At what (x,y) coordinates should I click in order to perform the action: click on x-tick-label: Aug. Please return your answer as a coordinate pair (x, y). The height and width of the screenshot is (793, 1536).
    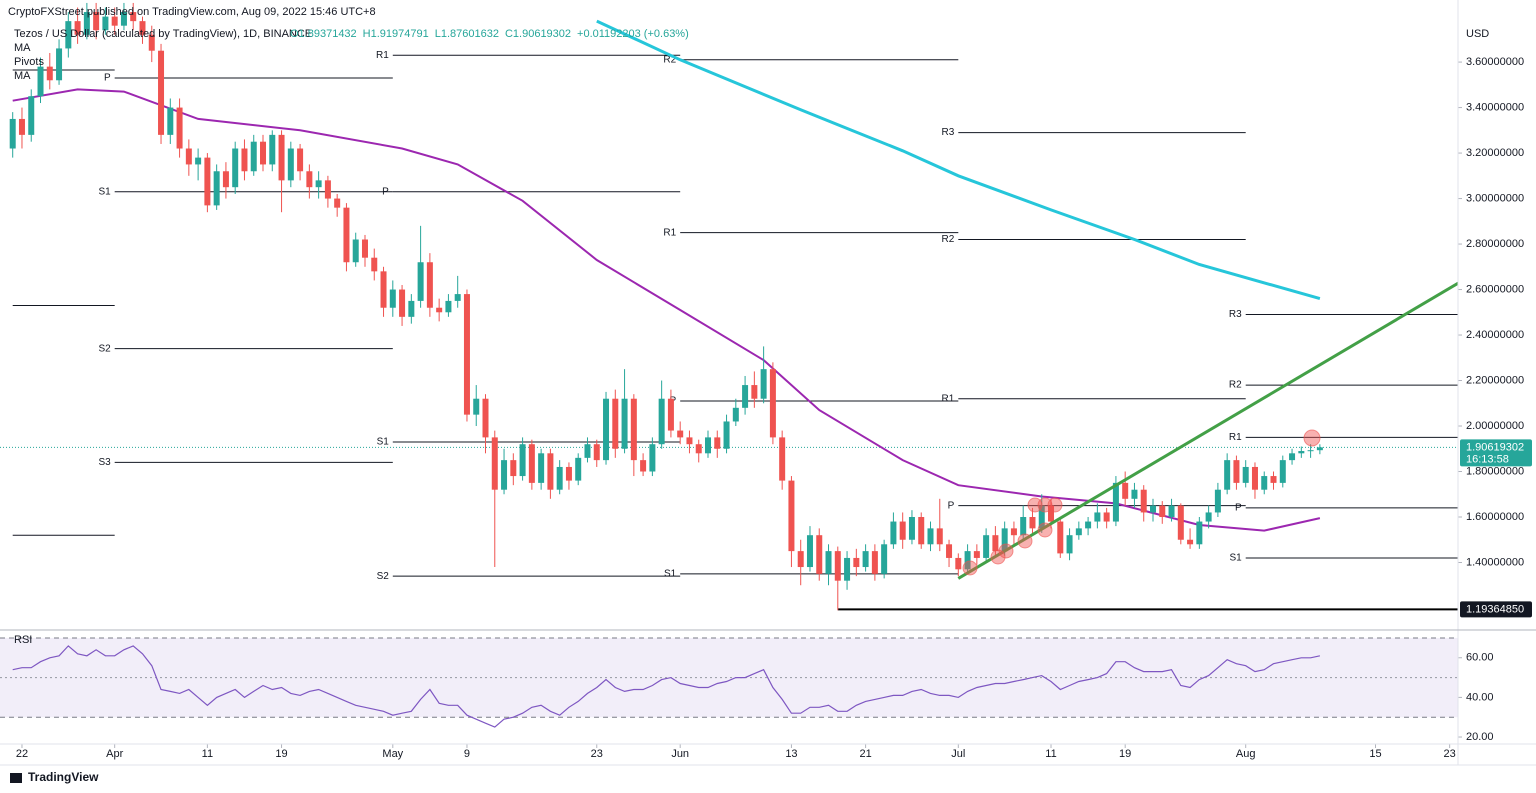
    Looking at the image, I should click on (1246, 754).